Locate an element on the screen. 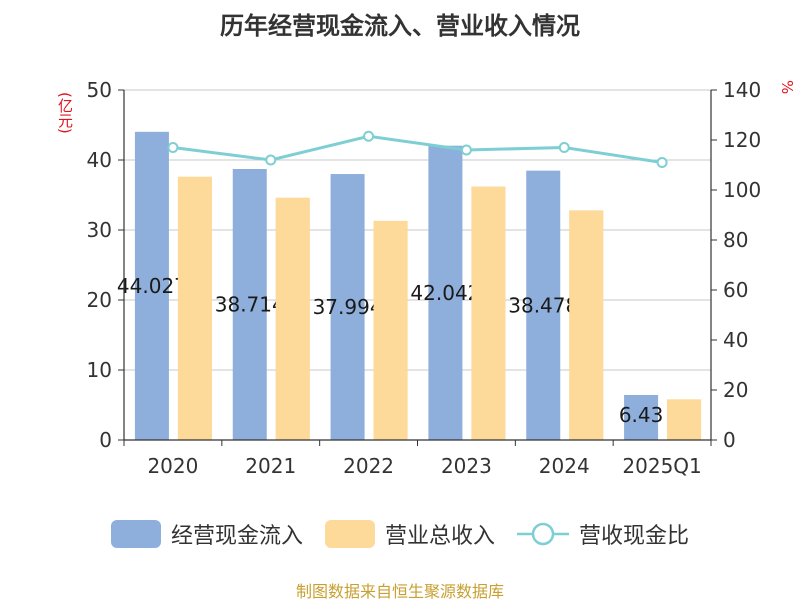  bar-revenue-overlay-2022 is located at coordinates (390, 330).